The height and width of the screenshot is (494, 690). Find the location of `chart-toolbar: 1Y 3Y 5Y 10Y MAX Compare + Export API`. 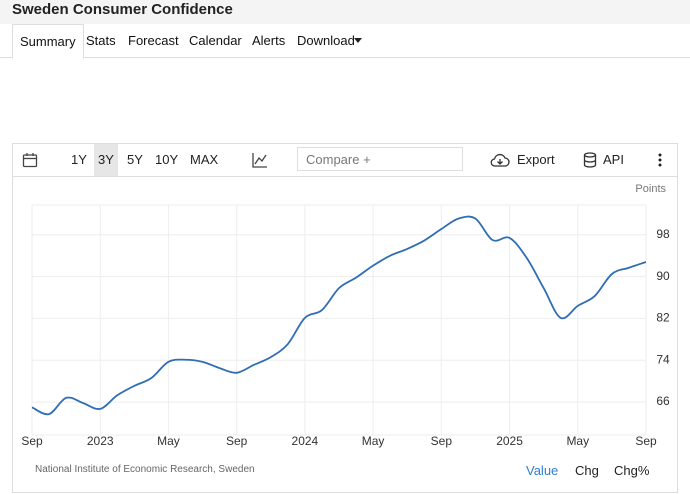

chart-toolbar: 1Y 3Y 5Y 10Y MAX Compare + Export API is located at coordinates (345, 160).